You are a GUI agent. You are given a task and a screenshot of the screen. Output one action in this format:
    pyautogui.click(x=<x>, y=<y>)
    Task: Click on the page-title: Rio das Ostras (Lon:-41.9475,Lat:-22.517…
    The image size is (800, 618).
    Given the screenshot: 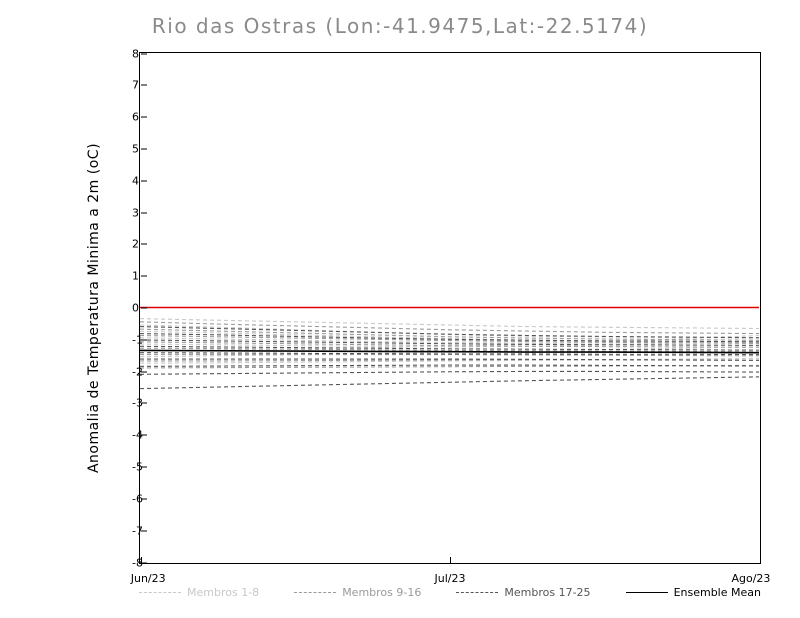 What is the action you would take?
    pyautogui.click(x=400, y=26)
    